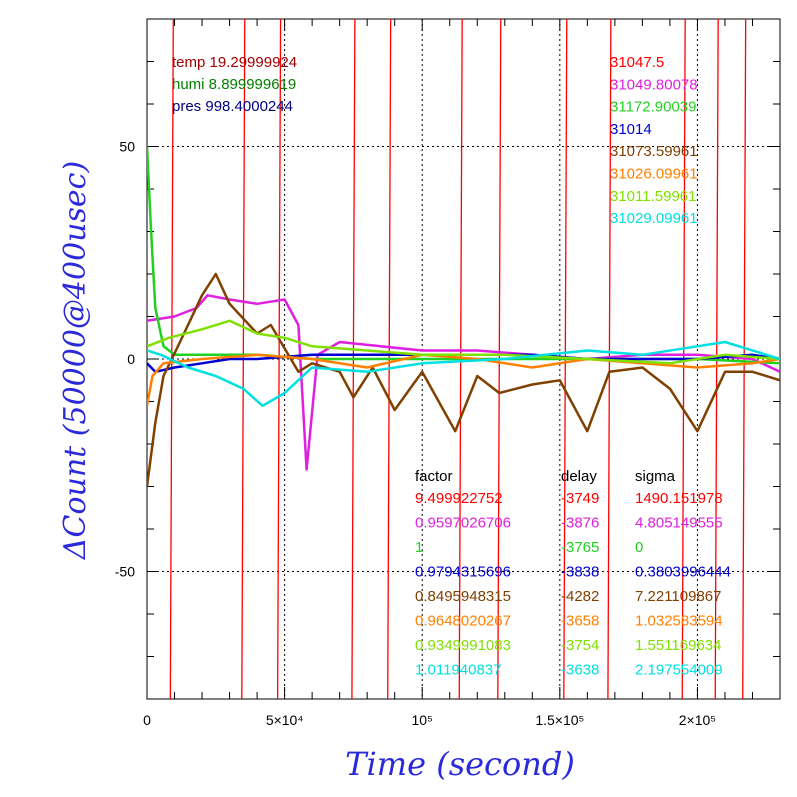 The image size is (797, 797). What do you see at coordinates (683, 572) in the screenshot?
I see `table-sigma: 0.3803996444` at bounding box center [683, 572].